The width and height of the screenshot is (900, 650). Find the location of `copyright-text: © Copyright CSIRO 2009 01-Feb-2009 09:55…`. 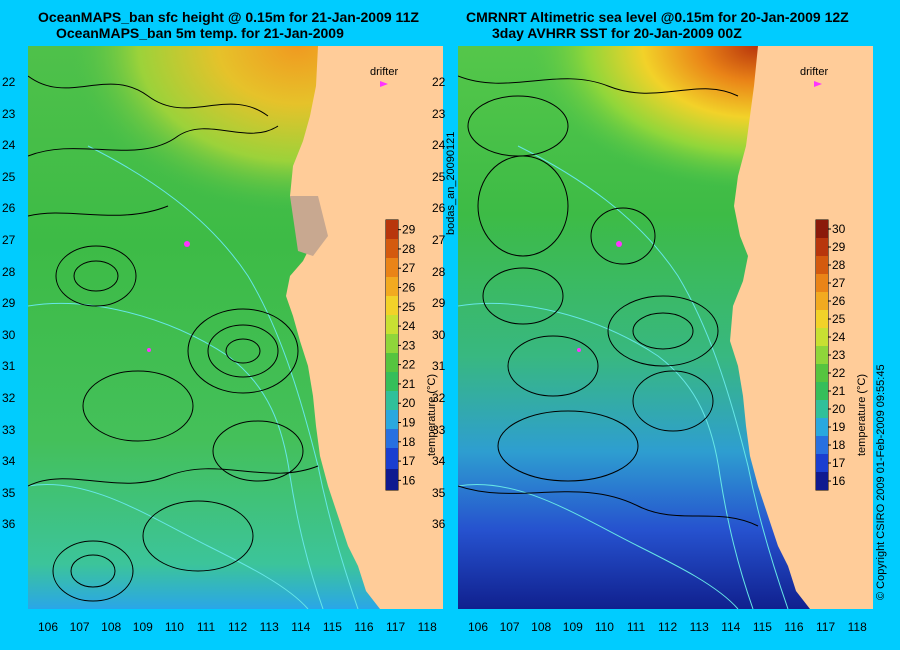

copyright-text: © Copyright CSIRO 2009 01-Feb-2009 09:55… is located at coordinates (881, 482).